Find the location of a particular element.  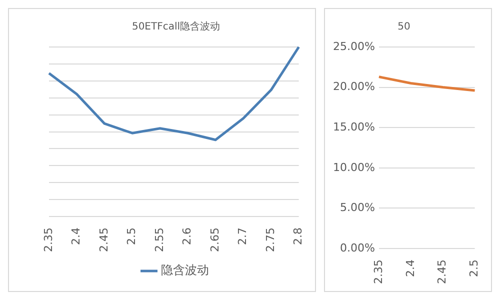

x-tick-label: 2.75 is located at coordinates (270, 240).